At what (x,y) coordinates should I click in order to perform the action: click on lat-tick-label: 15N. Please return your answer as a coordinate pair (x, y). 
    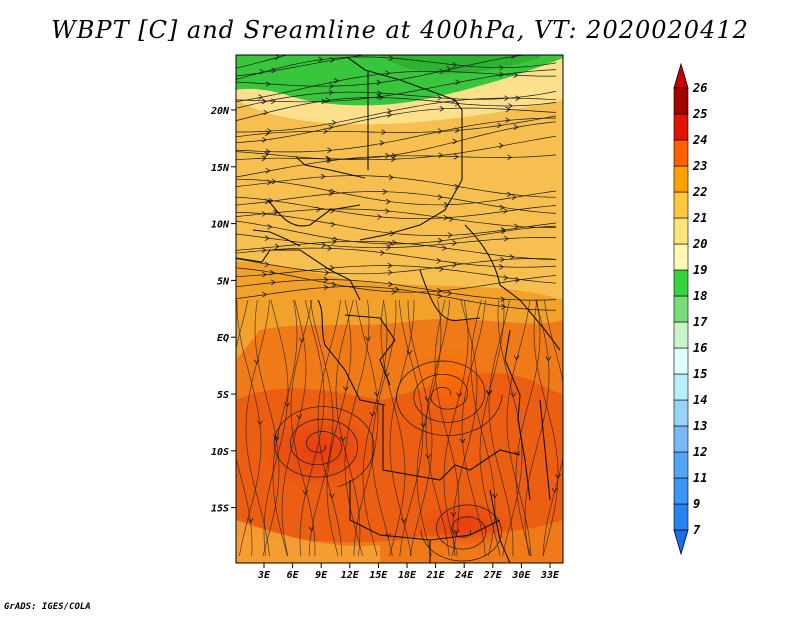
    Looking at the image, I should click on (220, 168).